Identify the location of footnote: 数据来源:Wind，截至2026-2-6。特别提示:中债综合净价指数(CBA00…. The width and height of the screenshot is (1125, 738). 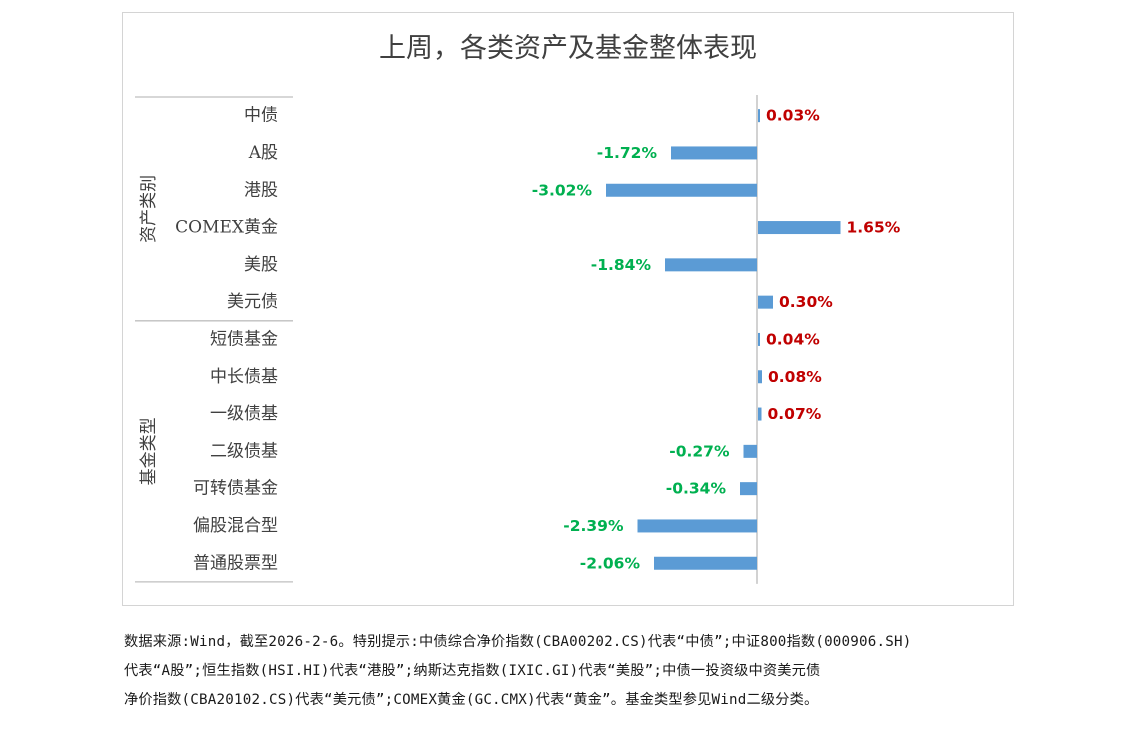
(589, 671).